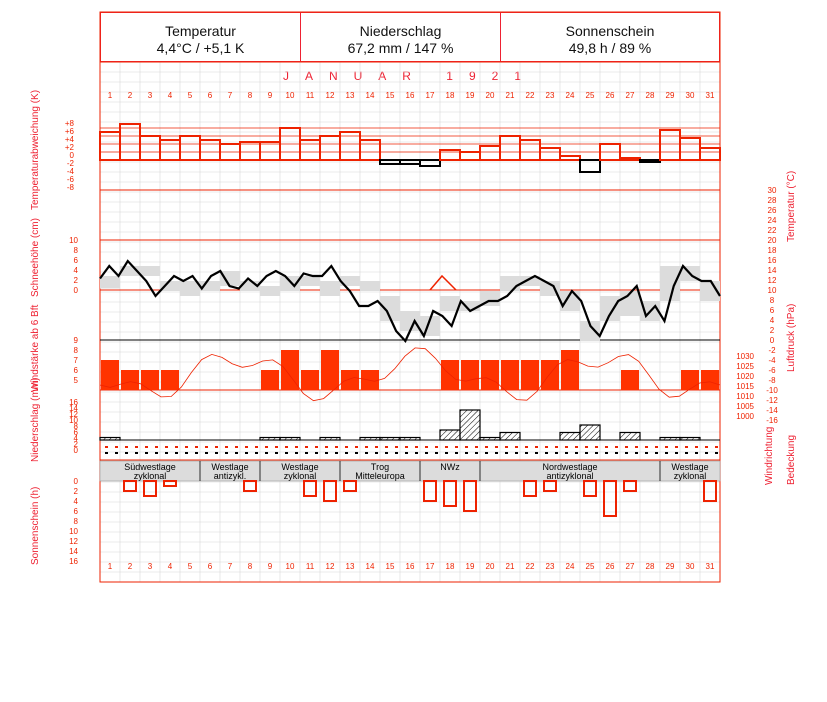 This screenshot has width=827, height=702. I want to click on day-label-top: 28, so click(650, 95).